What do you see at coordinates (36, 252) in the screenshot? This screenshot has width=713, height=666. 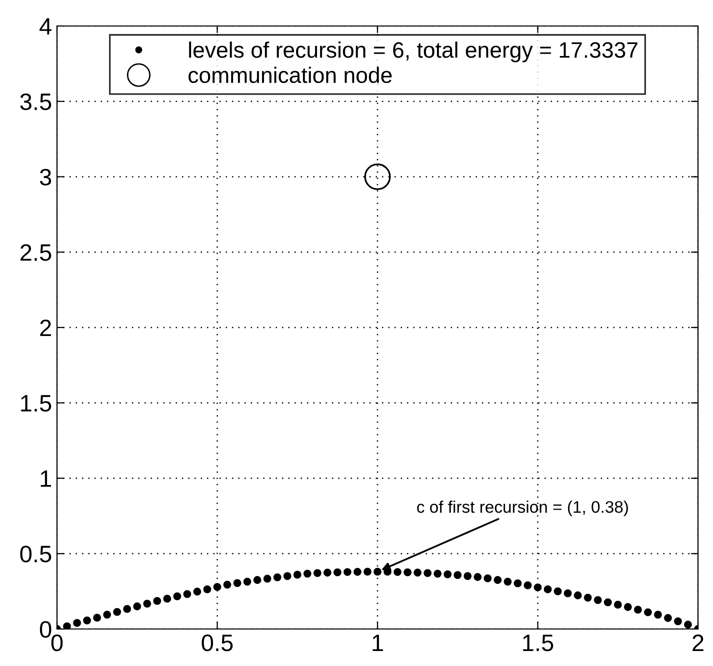 I see `y-tick-label: 2.5` at bounding box center [36, 252].